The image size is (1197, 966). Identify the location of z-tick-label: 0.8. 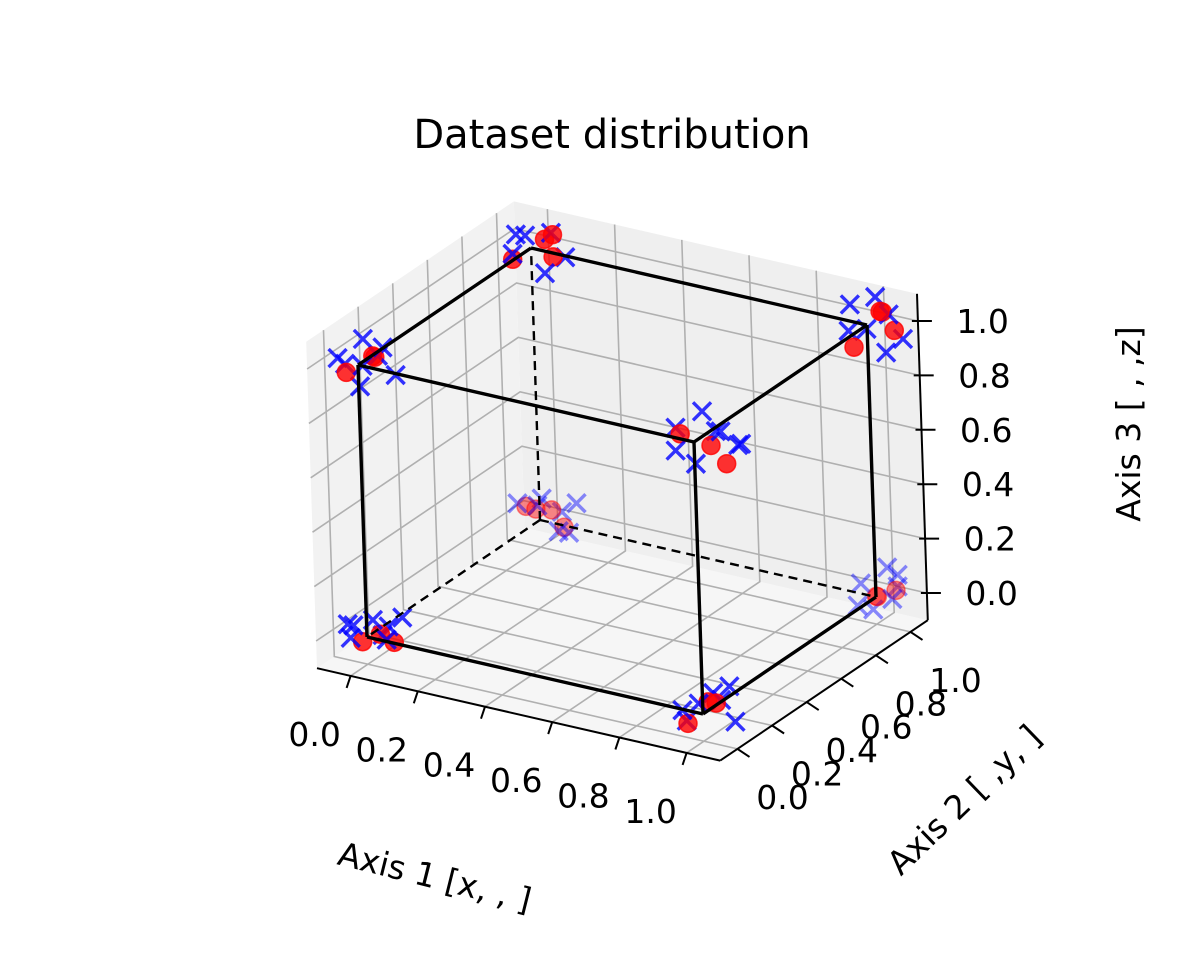
(984, 375).